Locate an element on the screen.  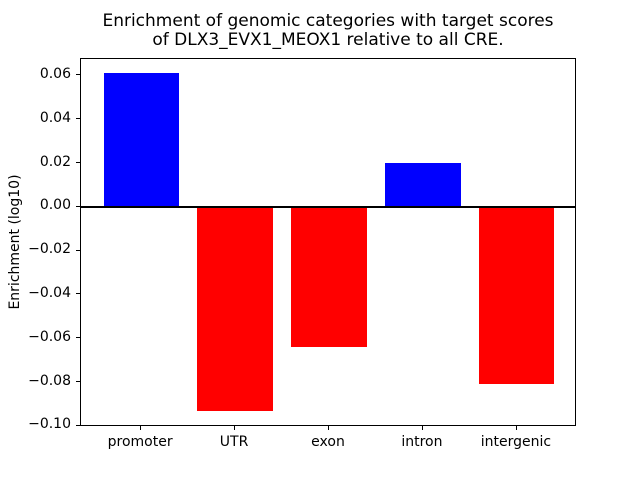
bar-promoter is located at coordinates (141, 140).